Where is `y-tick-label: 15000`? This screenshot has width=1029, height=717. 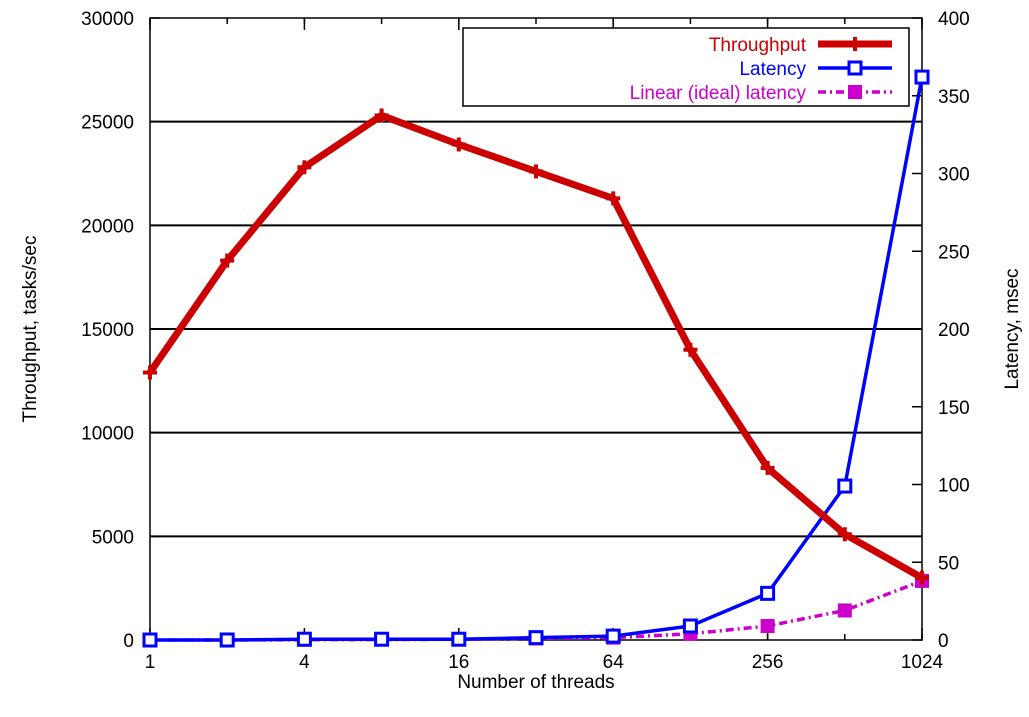
y-tick-label: 15000 is located at coordinates (107, 330).